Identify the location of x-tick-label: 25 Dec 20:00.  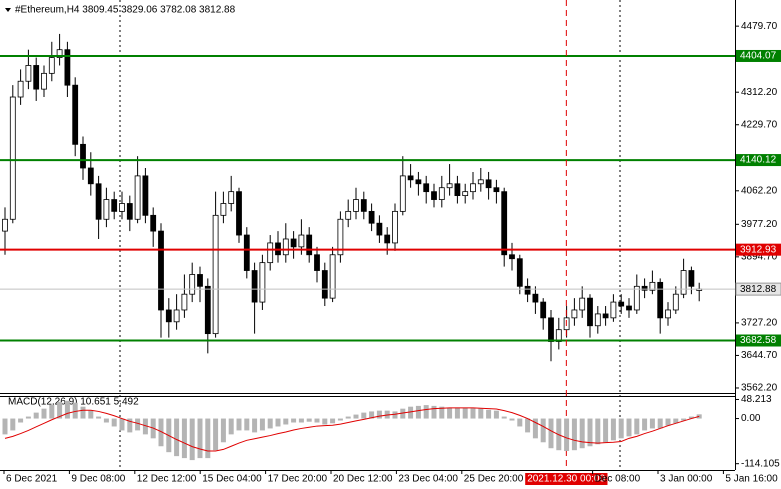
(494, 479).